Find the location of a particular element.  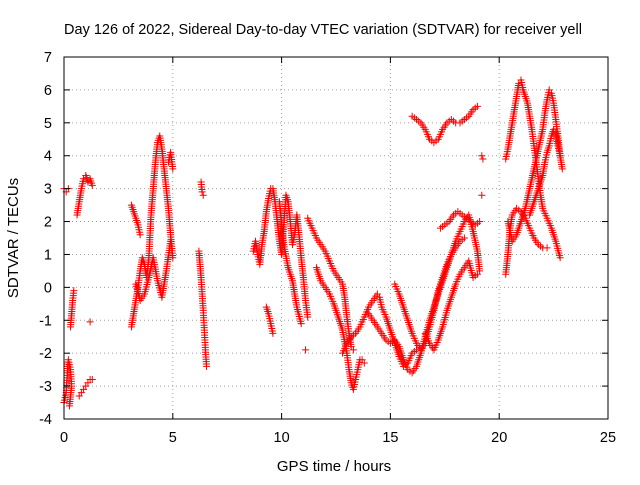

x-tick-label: 10 is located at coordinates (282, 438).